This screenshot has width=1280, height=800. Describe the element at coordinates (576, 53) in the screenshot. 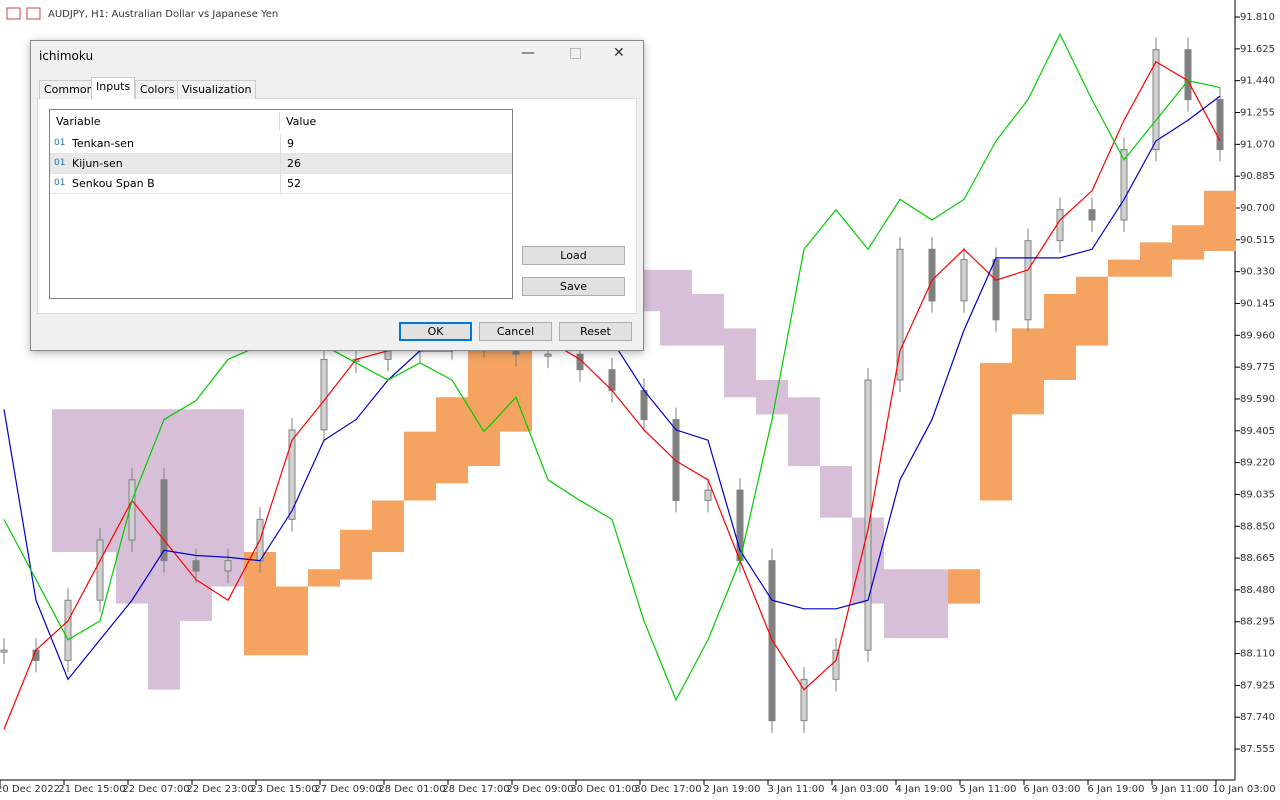

I see `maximize: □` at that location.